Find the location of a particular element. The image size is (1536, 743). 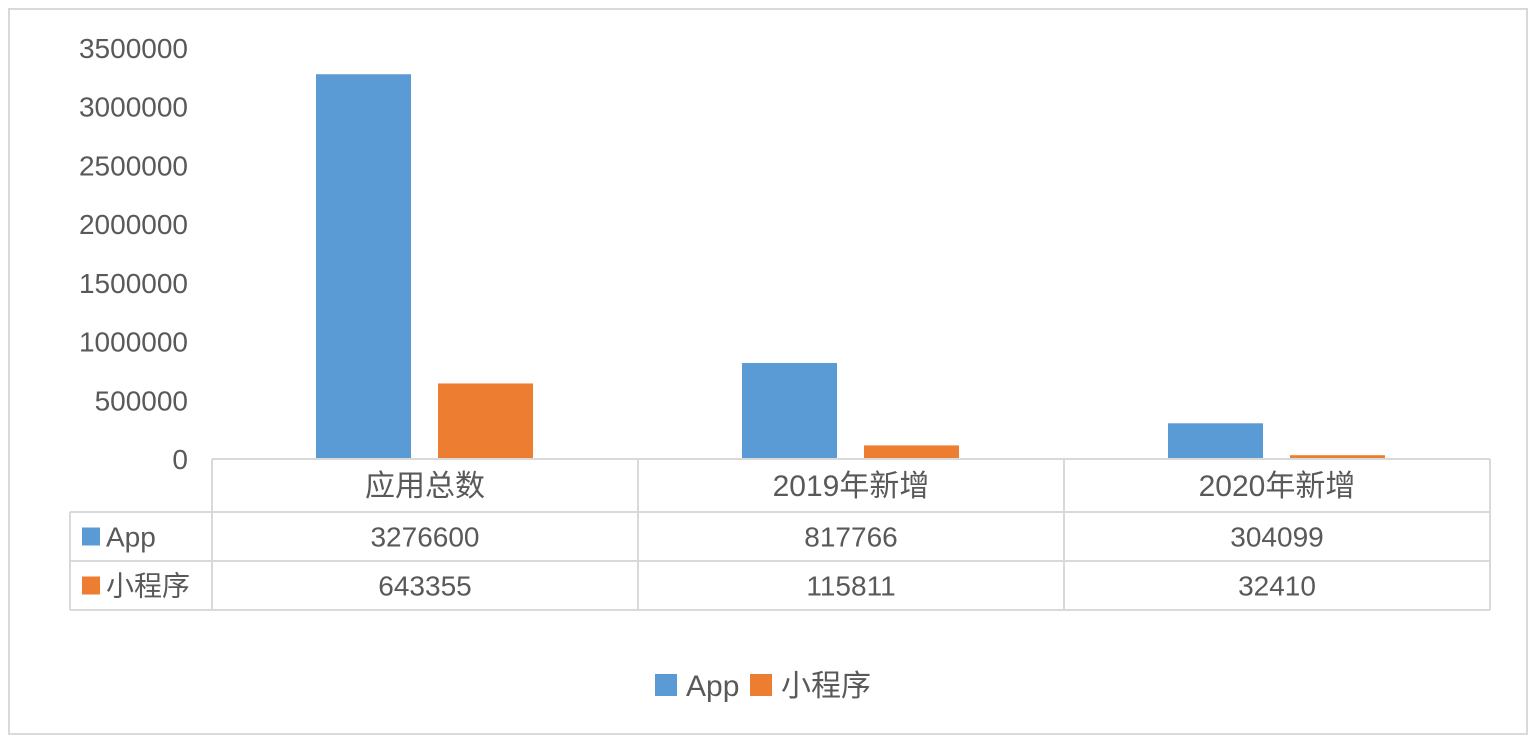

category-label: 2019年新增 is located at coordinates (851, 486).